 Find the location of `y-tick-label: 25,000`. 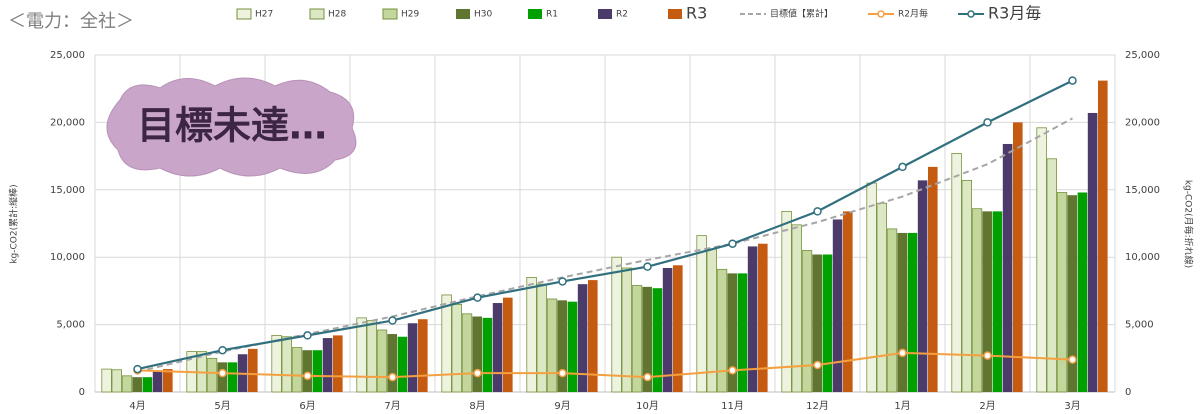

y-tick-label: 25,000 is located at coordinates (67, 55).